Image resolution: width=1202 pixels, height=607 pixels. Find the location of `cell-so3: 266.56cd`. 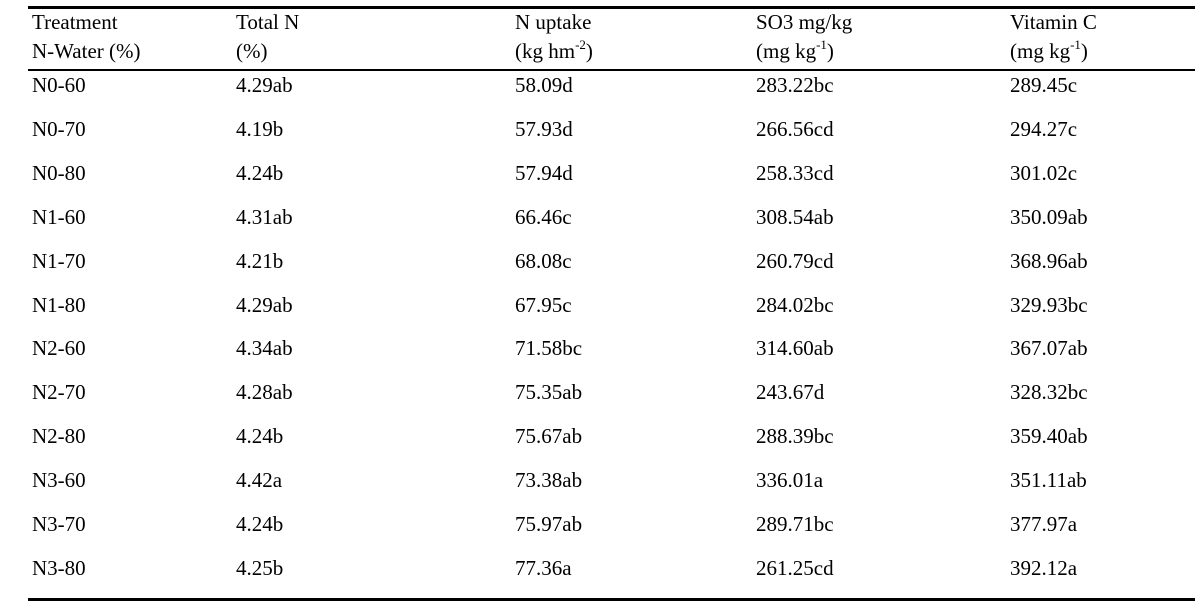

cell-so3: 266.56cd is located at coordinates (795, 128).